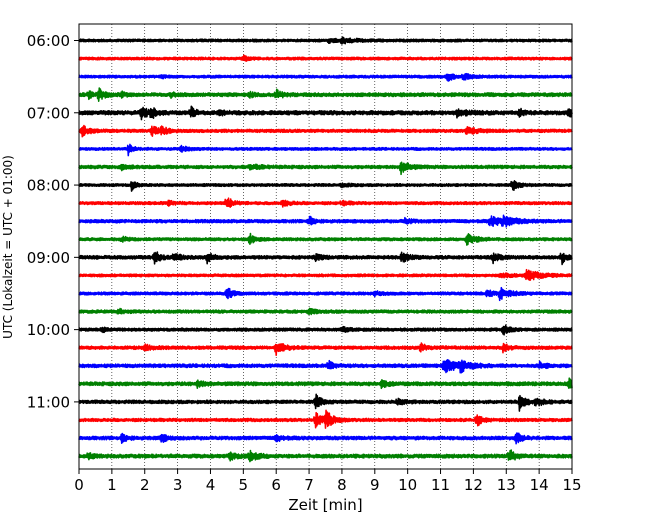 This screenshot has width=650, height=520. Describe the element at coordinates (309, 485) in the screenshot. I see `x-tick-label-7: 7` at that location.